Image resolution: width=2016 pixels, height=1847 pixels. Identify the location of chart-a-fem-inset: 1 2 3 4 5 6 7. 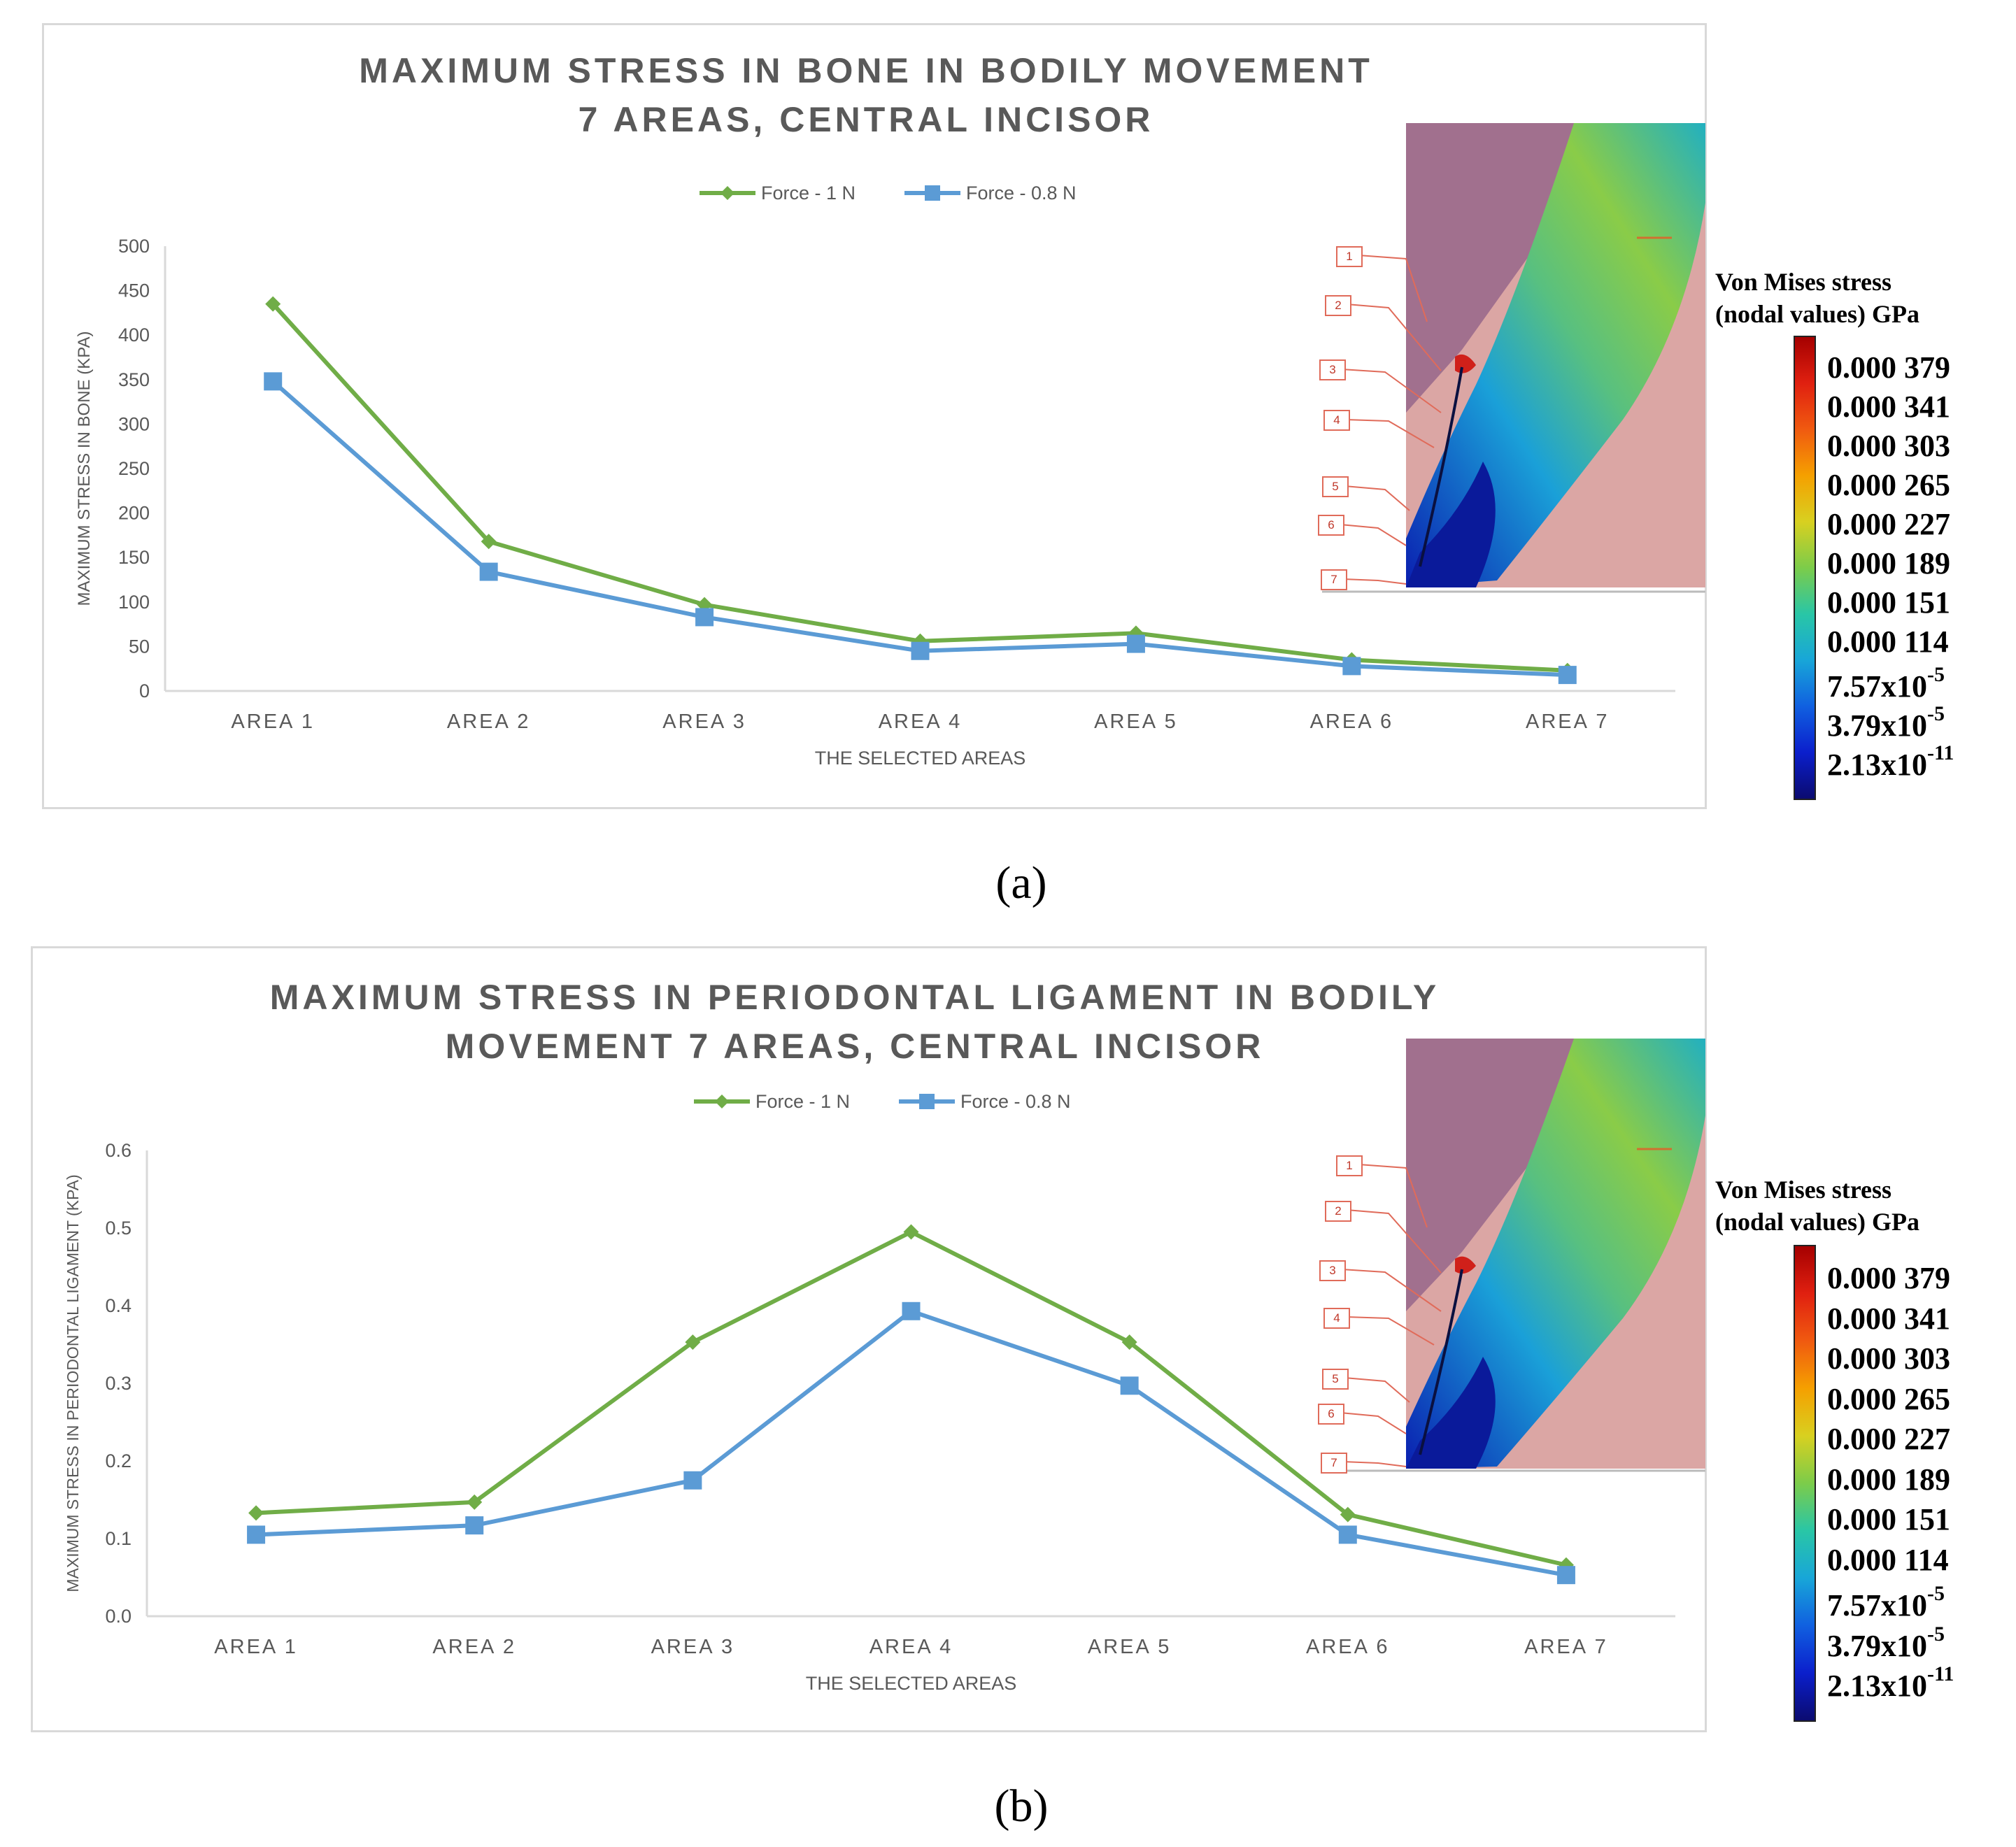
(1516, 356).